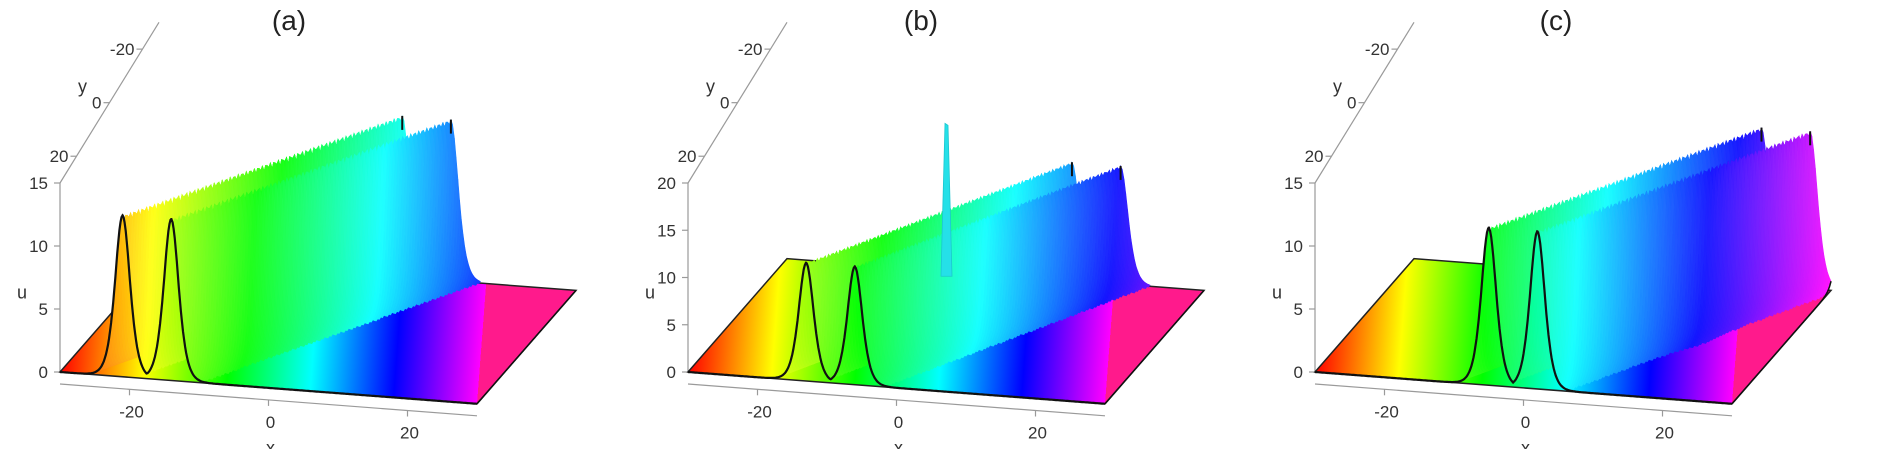  What do you see at coordinates (946, 199) in the screenshot?
I see `interaction-spike` at bounding box center [946, 199].